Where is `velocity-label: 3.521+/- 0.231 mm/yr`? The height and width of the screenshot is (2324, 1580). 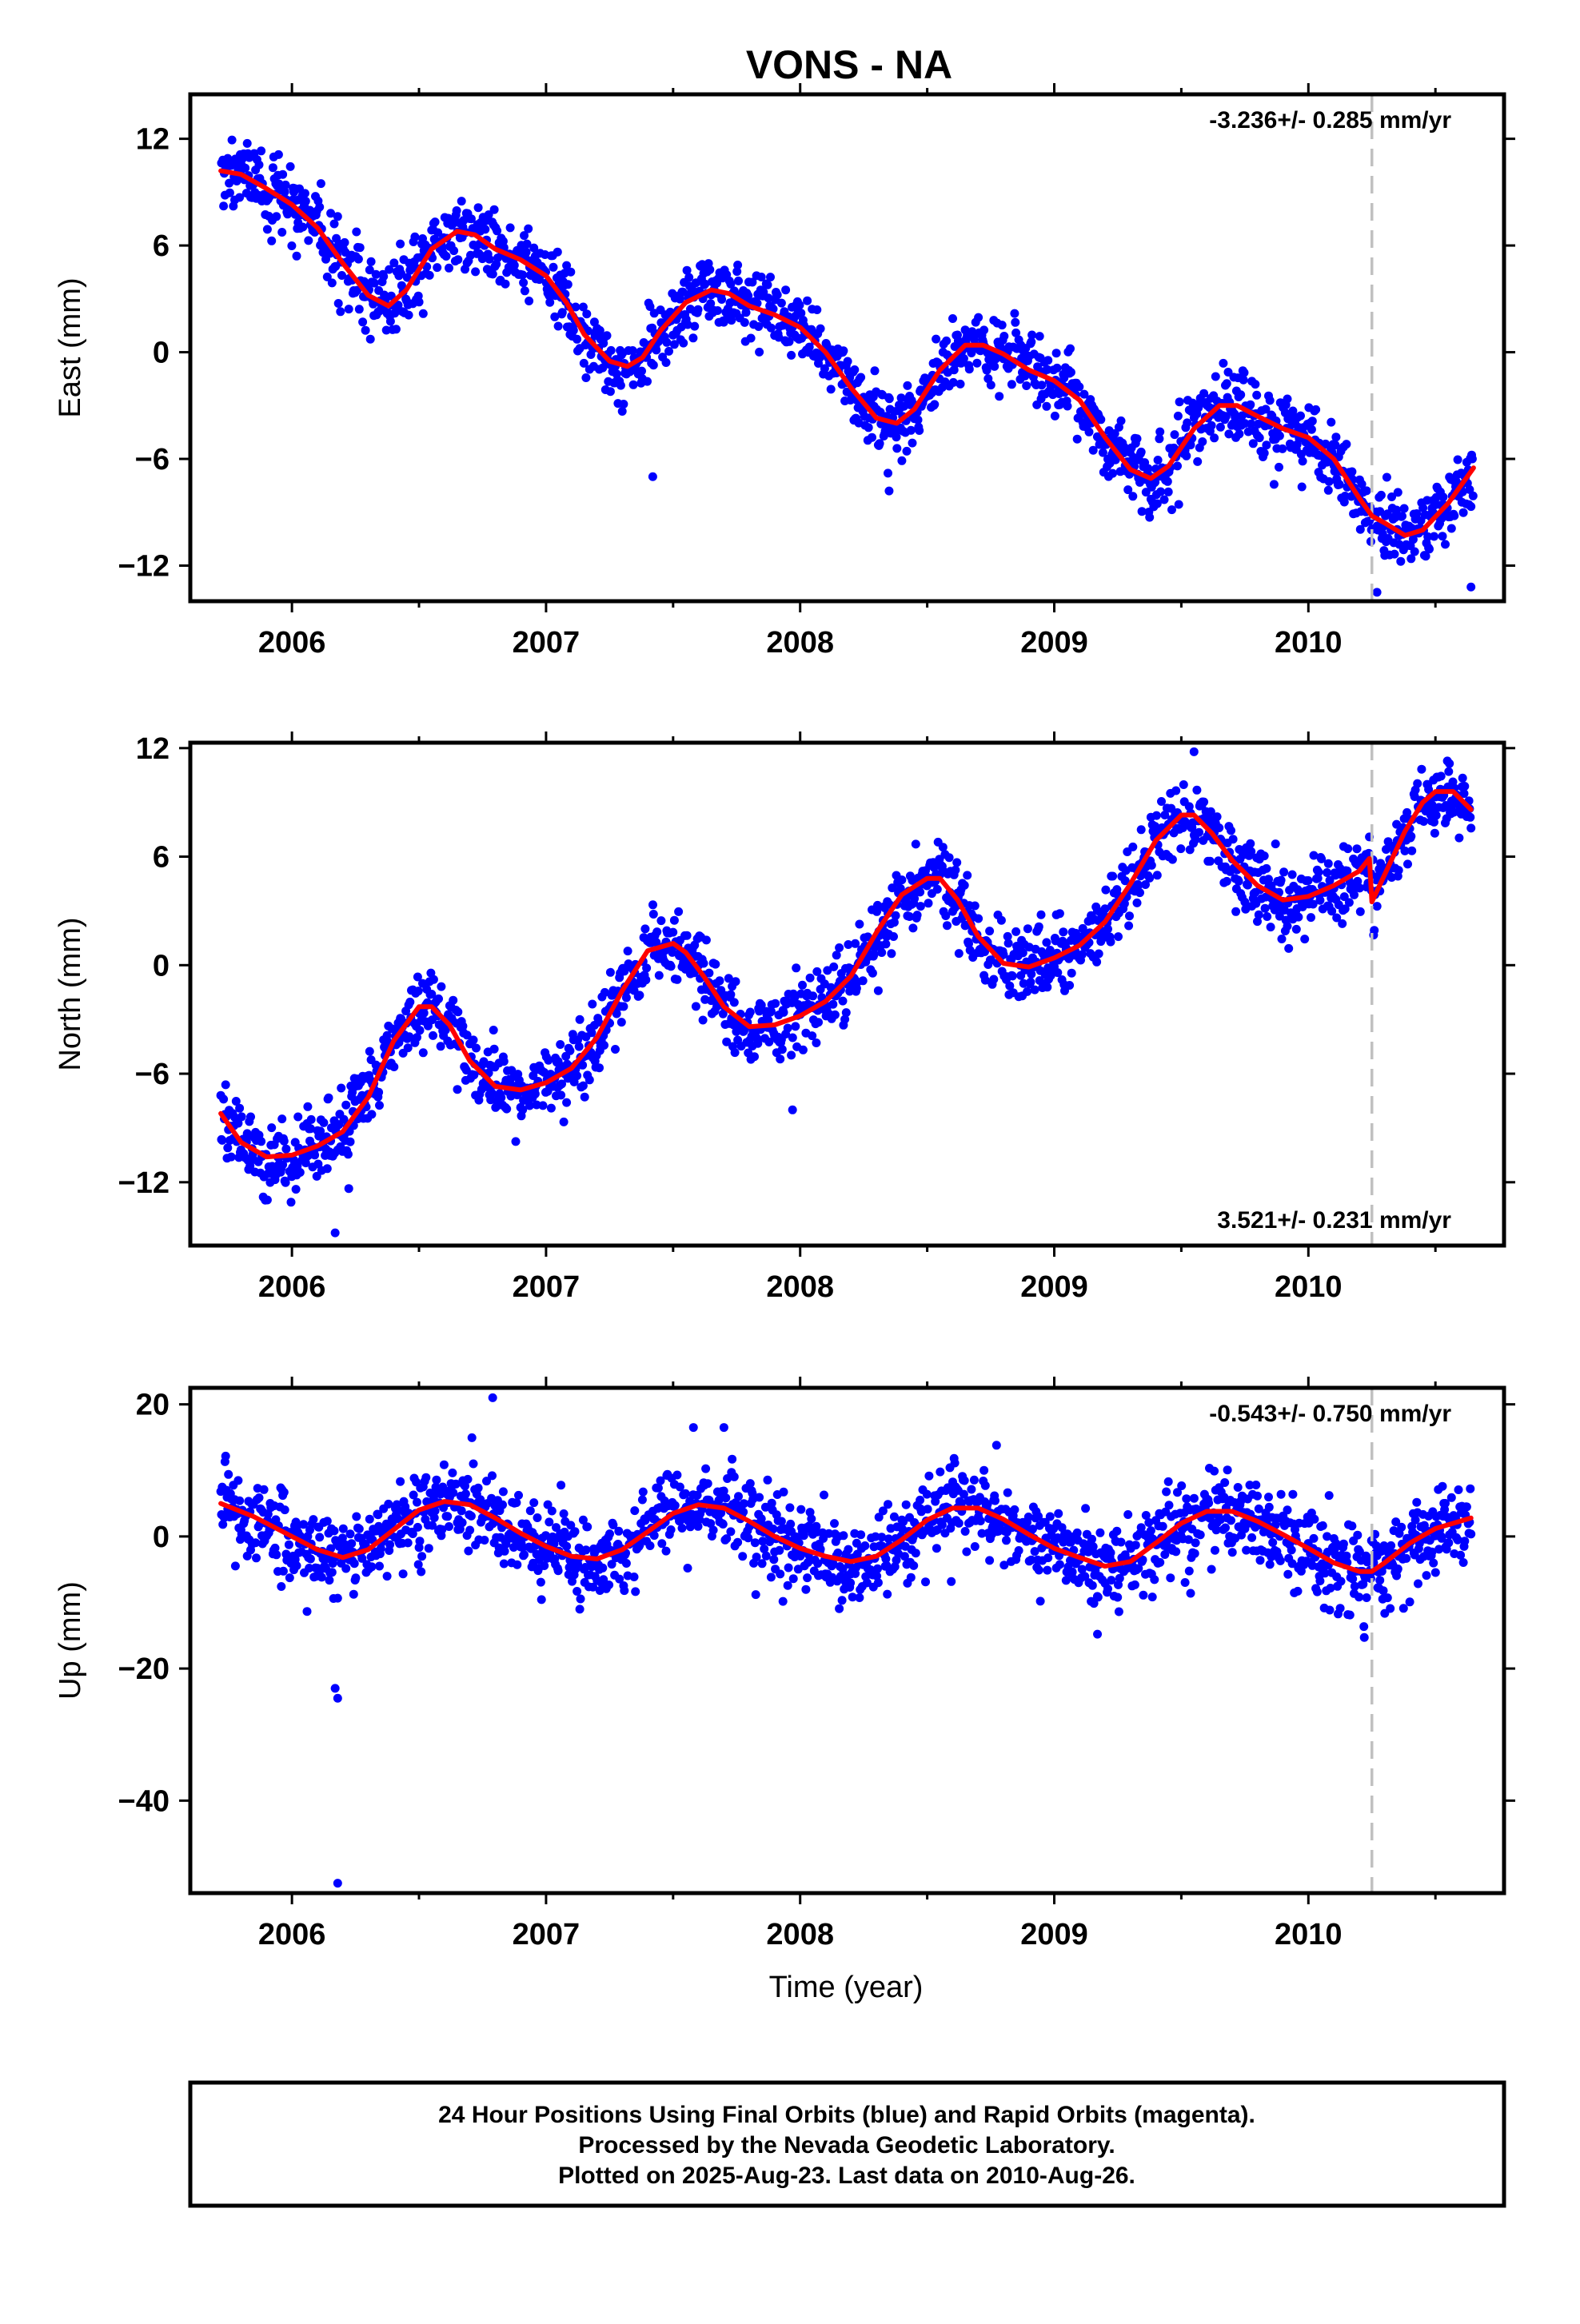
velocity-label: 3.521+/- 0.231 mm/yr is located at coordinates (1334, 1220).